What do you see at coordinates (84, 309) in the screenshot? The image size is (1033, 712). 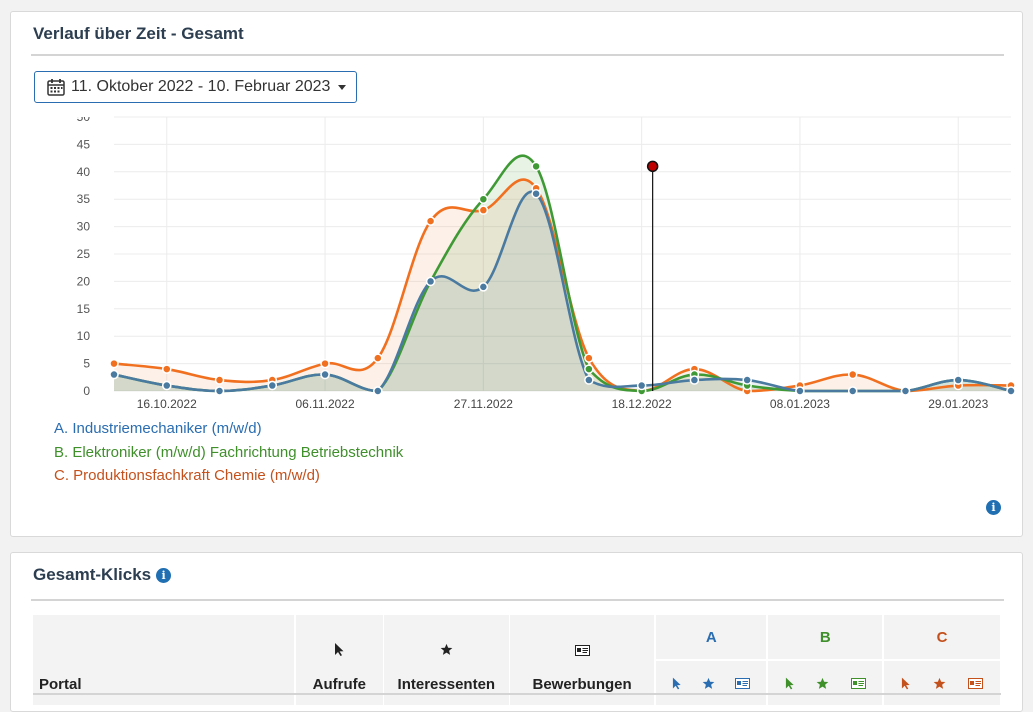 I see `y-tick-label: 15` at bounding box center [84, 309].